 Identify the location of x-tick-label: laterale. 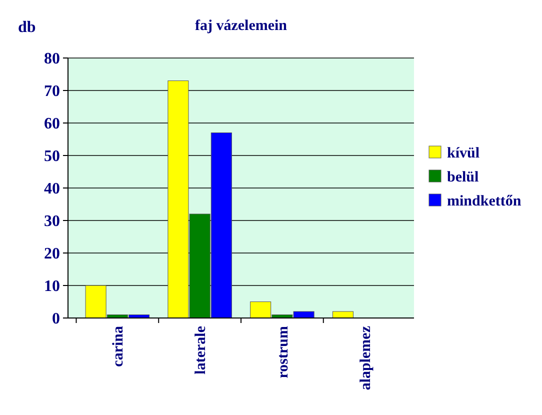
(201, 350).